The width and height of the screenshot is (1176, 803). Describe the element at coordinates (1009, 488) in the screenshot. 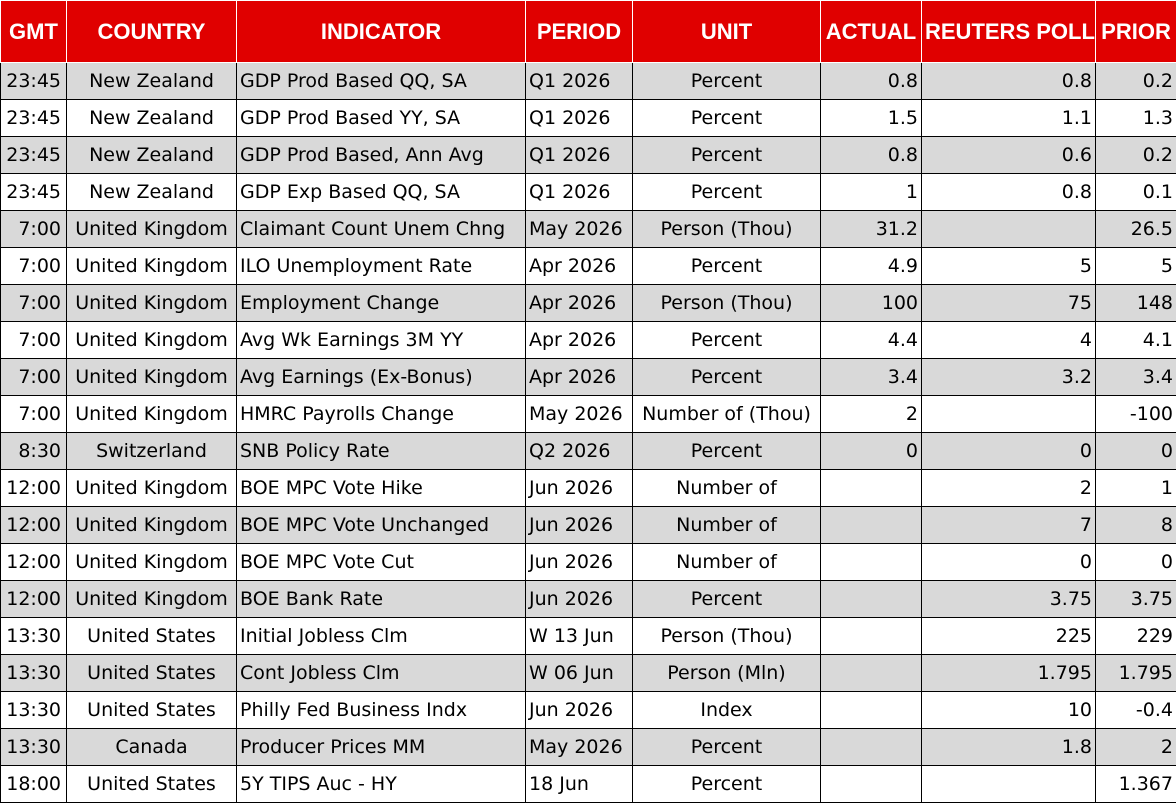

I see `cell-reuters-poll: 2` at that location.